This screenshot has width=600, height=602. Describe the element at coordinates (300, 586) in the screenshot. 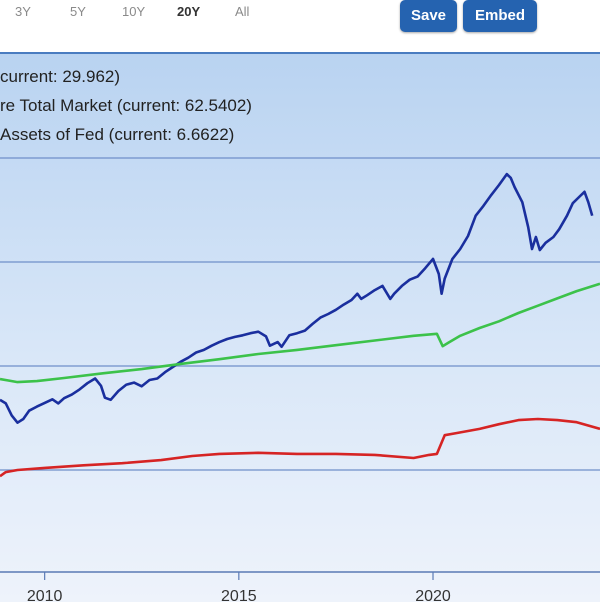

I see `x-axis: 2010 2015 2020` at that location.